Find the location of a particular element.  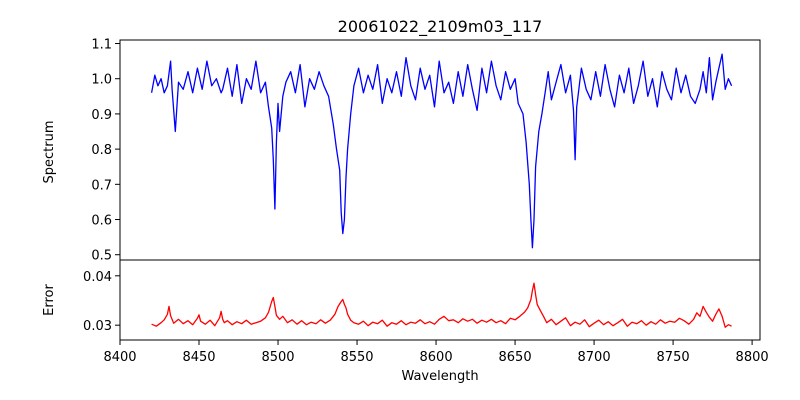

x-tick-label: 8800 is located at coordinates (752, 357).